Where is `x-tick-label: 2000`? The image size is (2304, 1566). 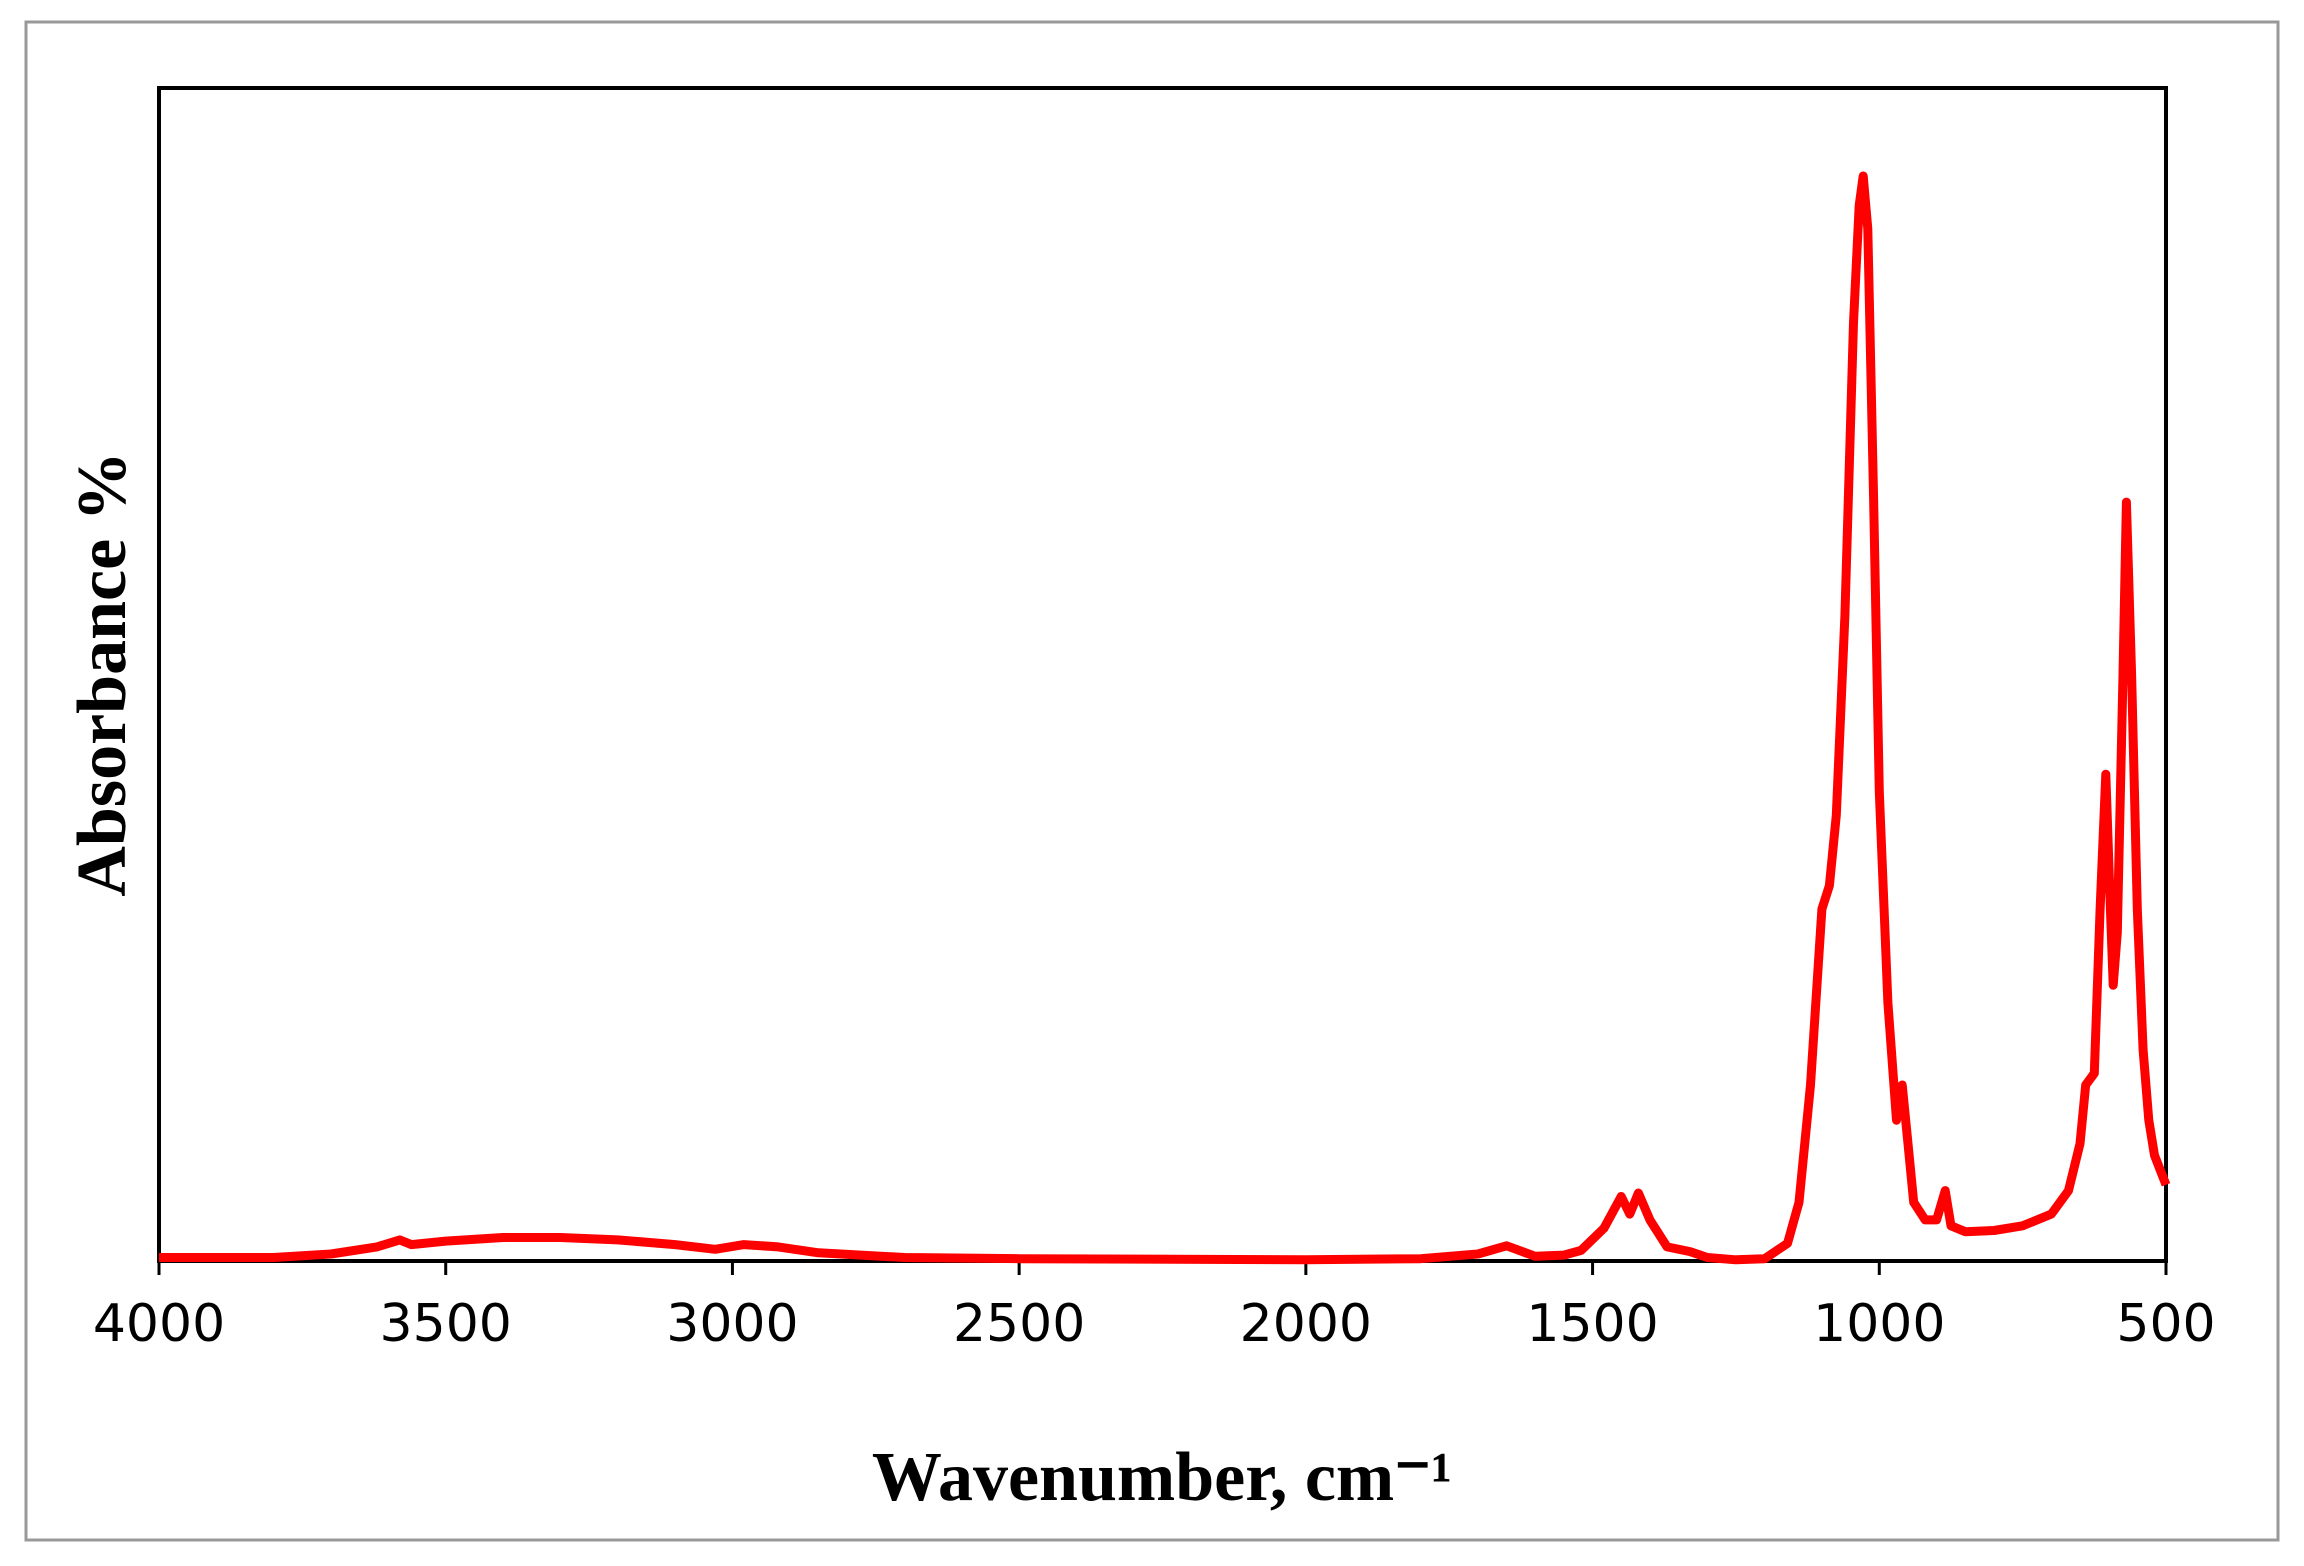
x-tick-label: 2000 is located at coordinates (1306, 1324).